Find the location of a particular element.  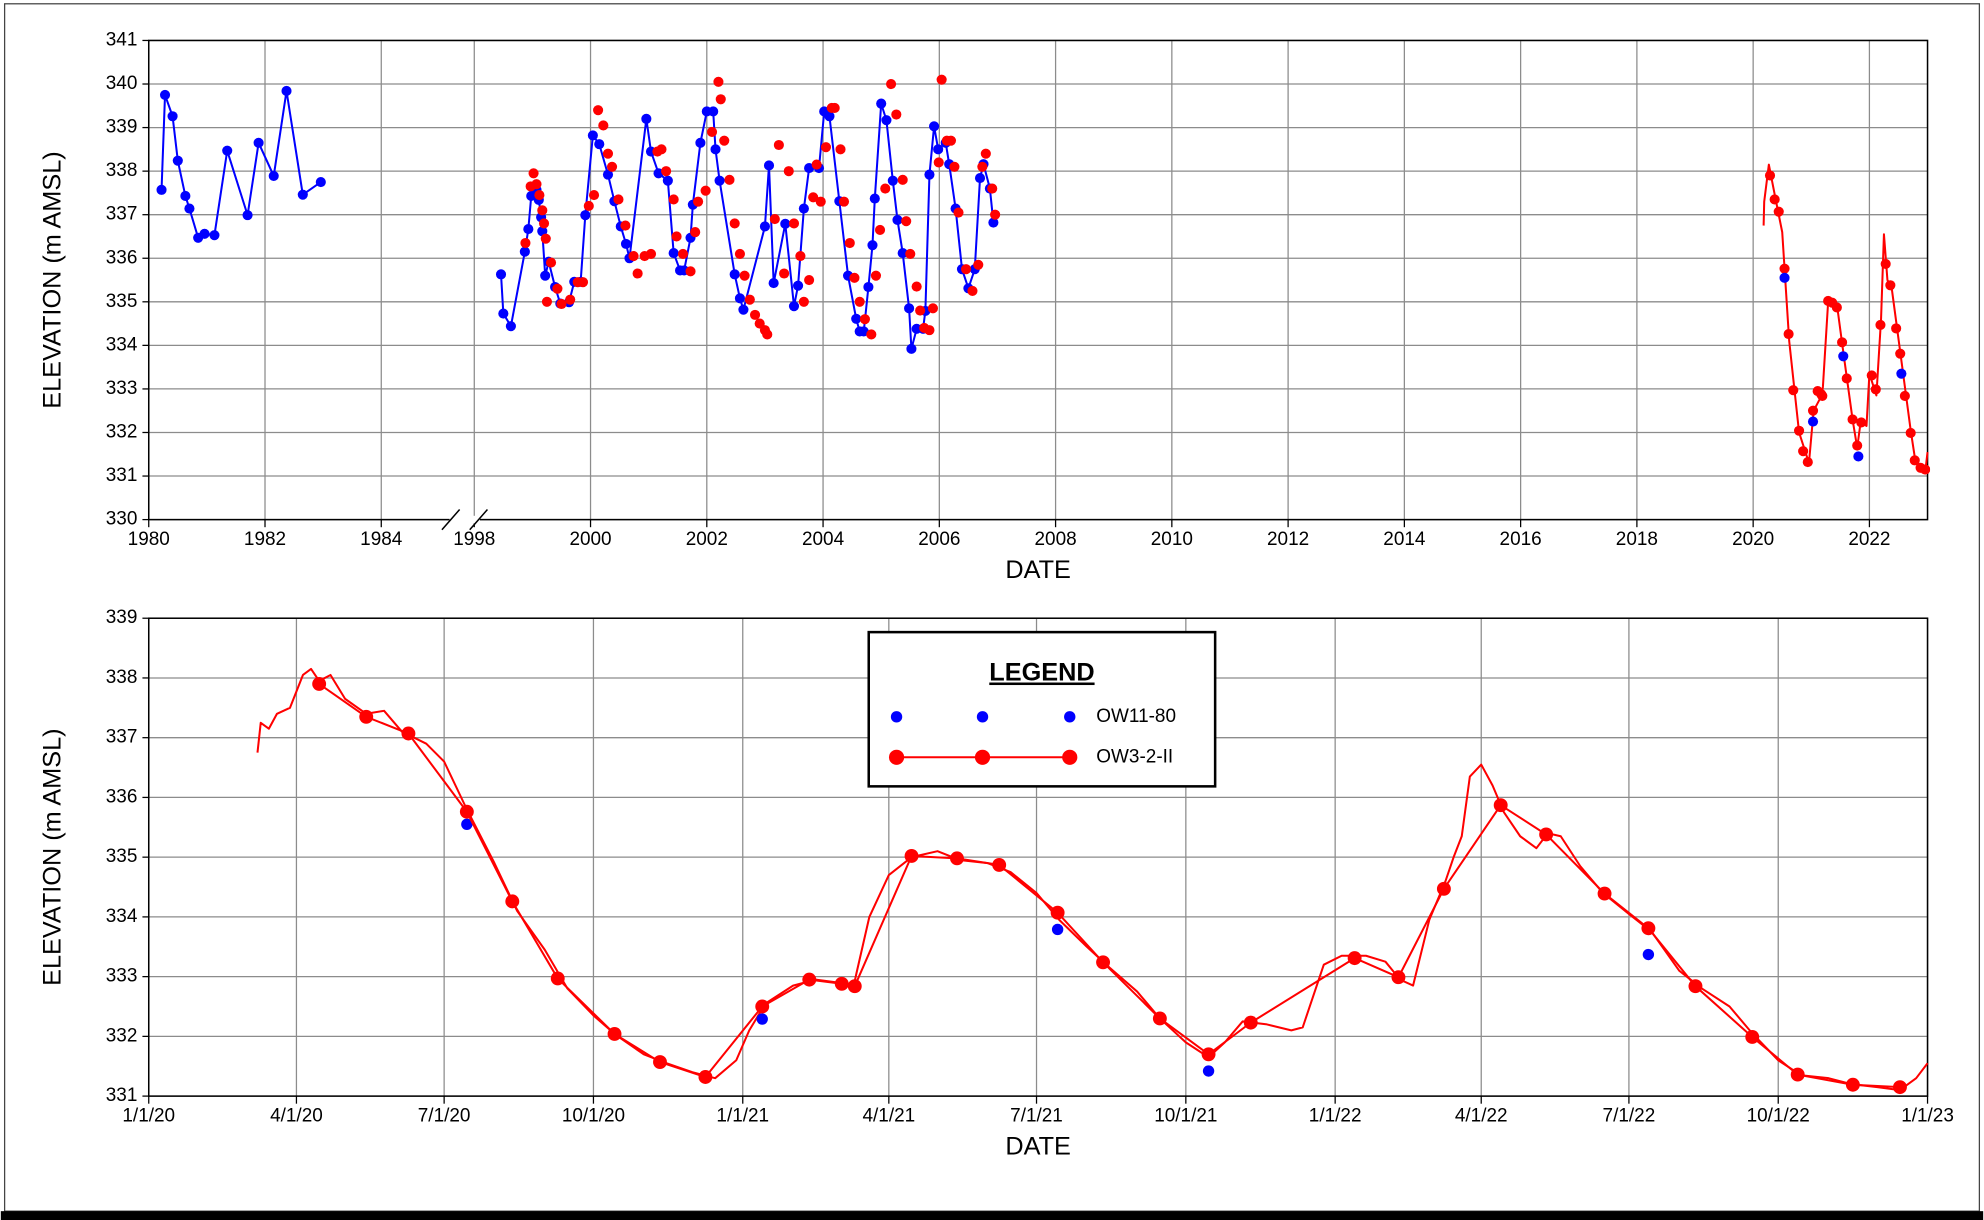

x-tick-label: 2004 is located at coordinates (823, 539).